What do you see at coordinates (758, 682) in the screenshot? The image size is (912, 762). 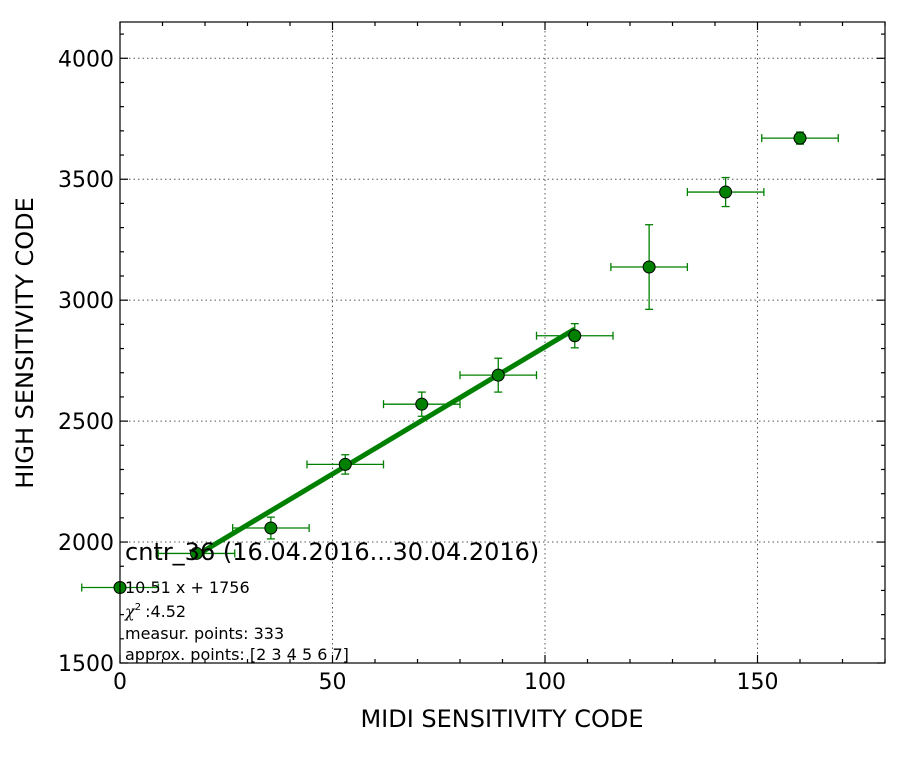 I see `x-tick-label: 150` at bounding box center [758, 682].